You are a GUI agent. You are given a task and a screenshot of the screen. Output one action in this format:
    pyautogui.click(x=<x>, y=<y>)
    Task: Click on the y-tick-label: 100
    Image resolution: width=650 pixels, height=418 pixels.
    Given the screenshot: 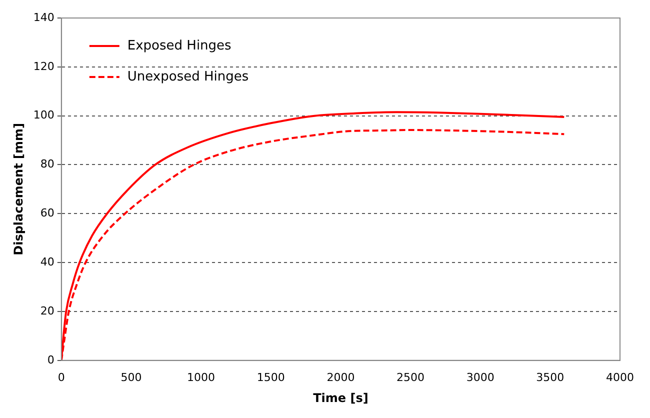 What is the action you would take?
    pyautogui.click(x=43, y=115)
    